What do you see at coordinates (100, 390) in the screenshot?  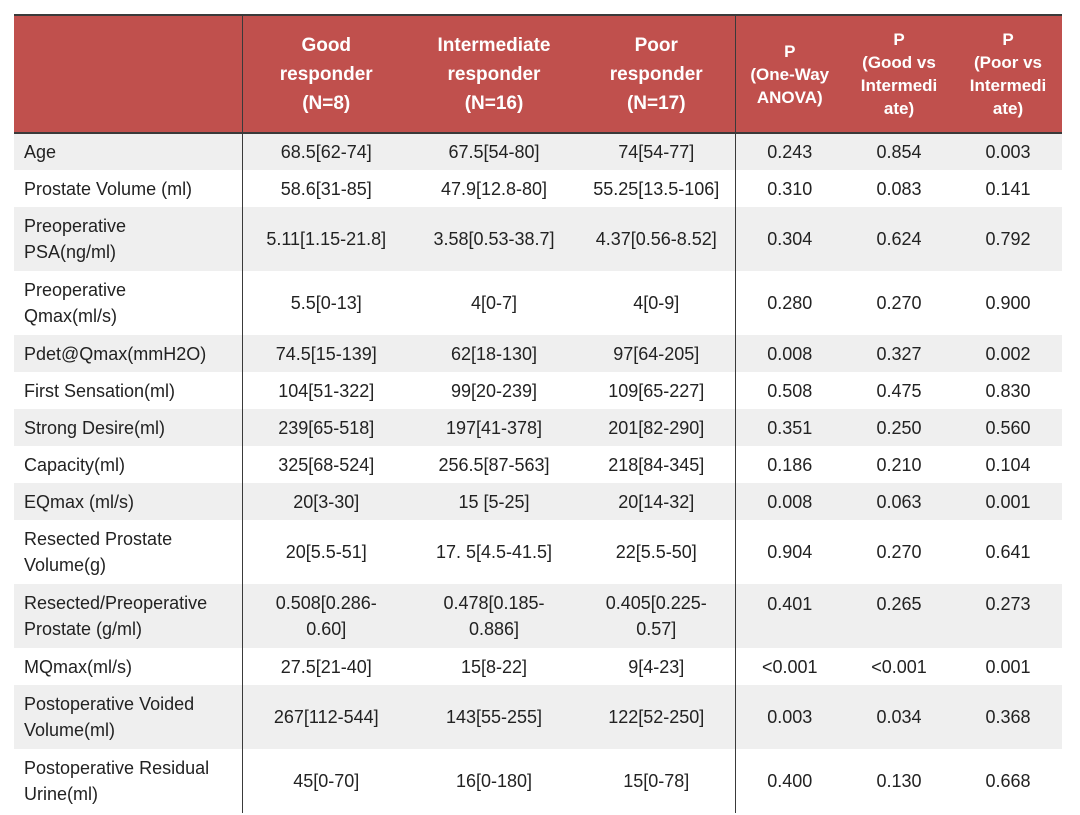 I see `row-label: First Sensation(ml)` at bounding box center [100, 390].